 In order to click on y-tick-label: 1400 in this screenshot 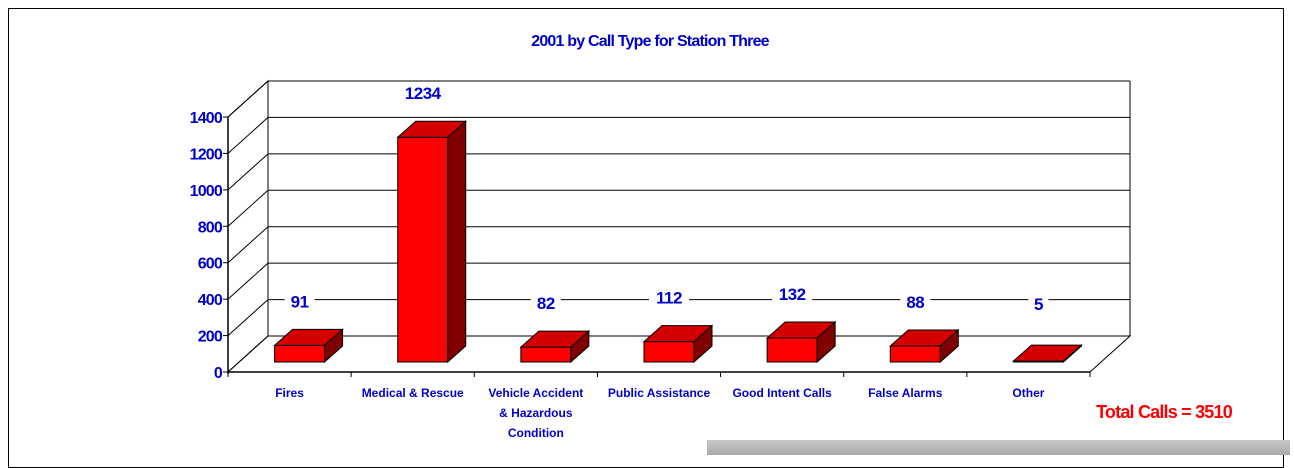, I will do `click(206, 118)`.